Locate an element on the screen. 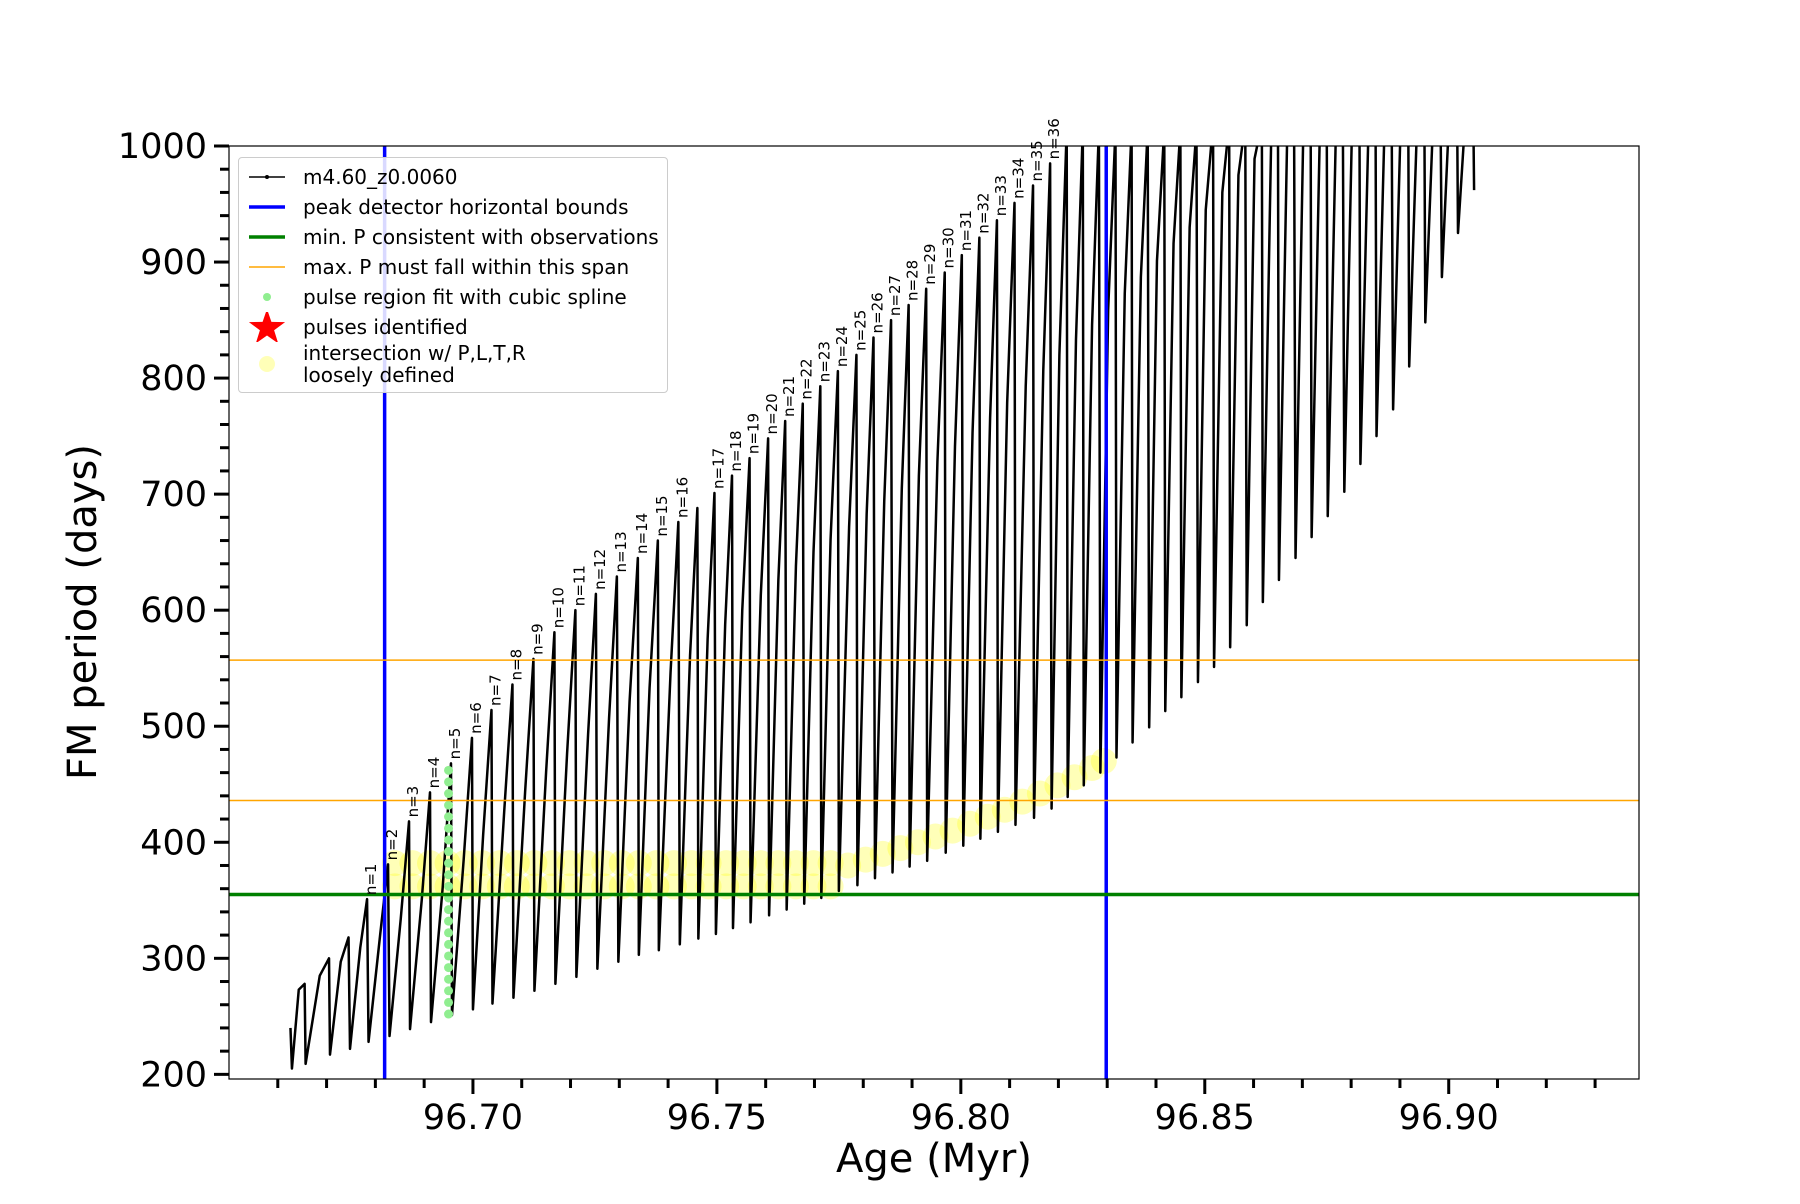 The height and width of the screenshot is (1204, 1800). pulse-label: n=29 is located at coordinates (930, 264).